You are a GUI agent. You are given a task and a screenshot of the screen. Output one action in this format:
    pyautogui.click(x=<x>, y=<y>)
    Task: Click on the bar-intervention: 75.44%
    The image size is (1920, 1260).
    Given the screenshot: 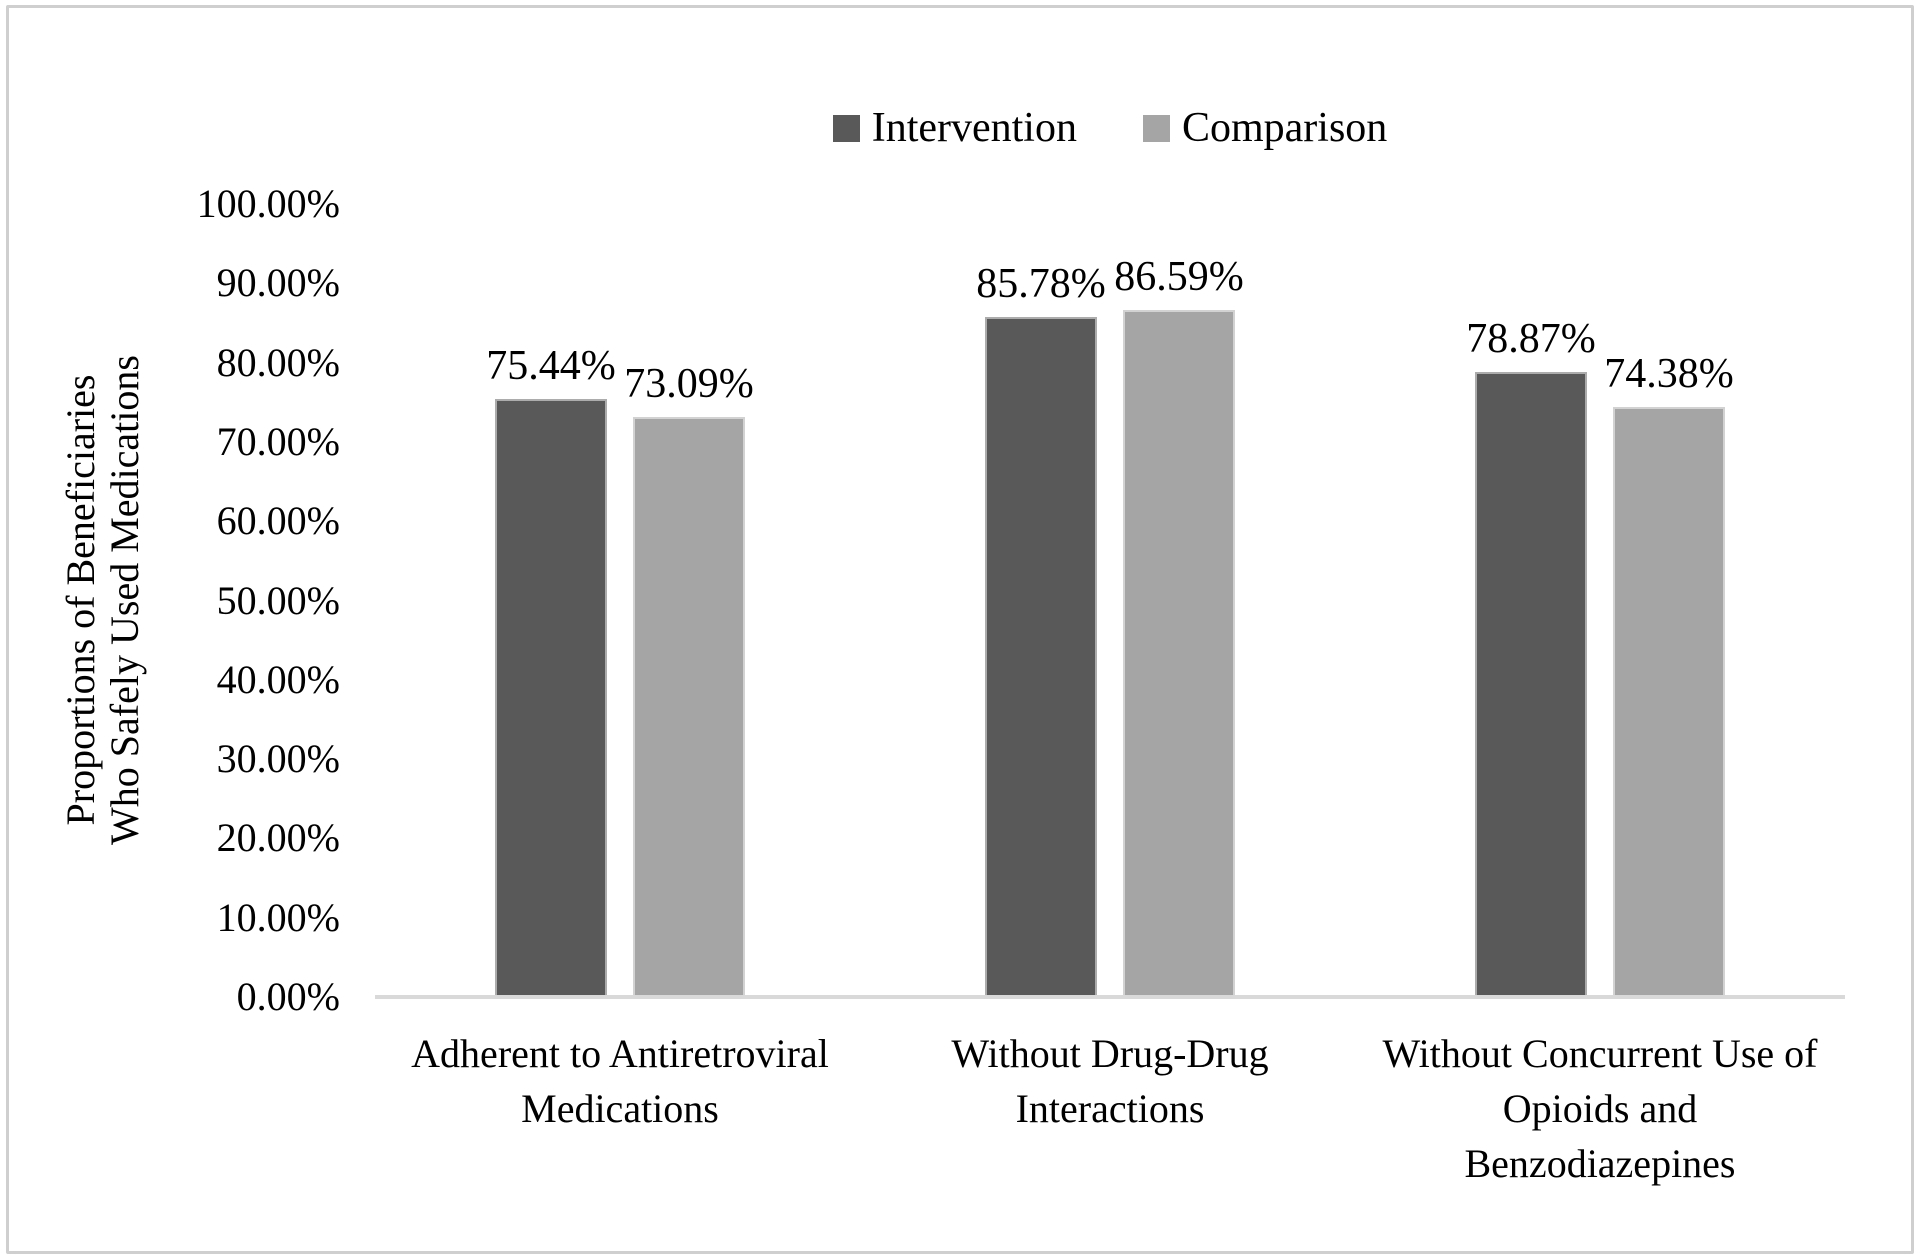 What is the action you would take?
    pyautogui.click(x=551, y=671)
    